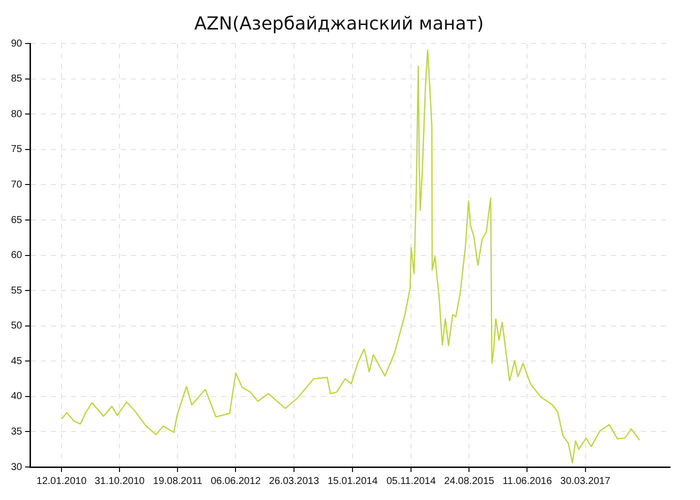 The width and height of the screenshot is (700, 500). I want to click on y-tick-label: 45, so click(17, 361).